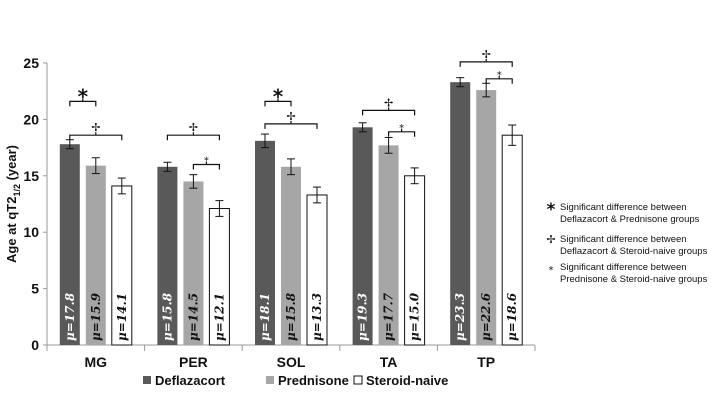 This screenshot has height=405, width=720. What do you see at coordinates (31, 119) in the screenshot?
I see `y-tick-label: 20` at bounding box center [31, 119].